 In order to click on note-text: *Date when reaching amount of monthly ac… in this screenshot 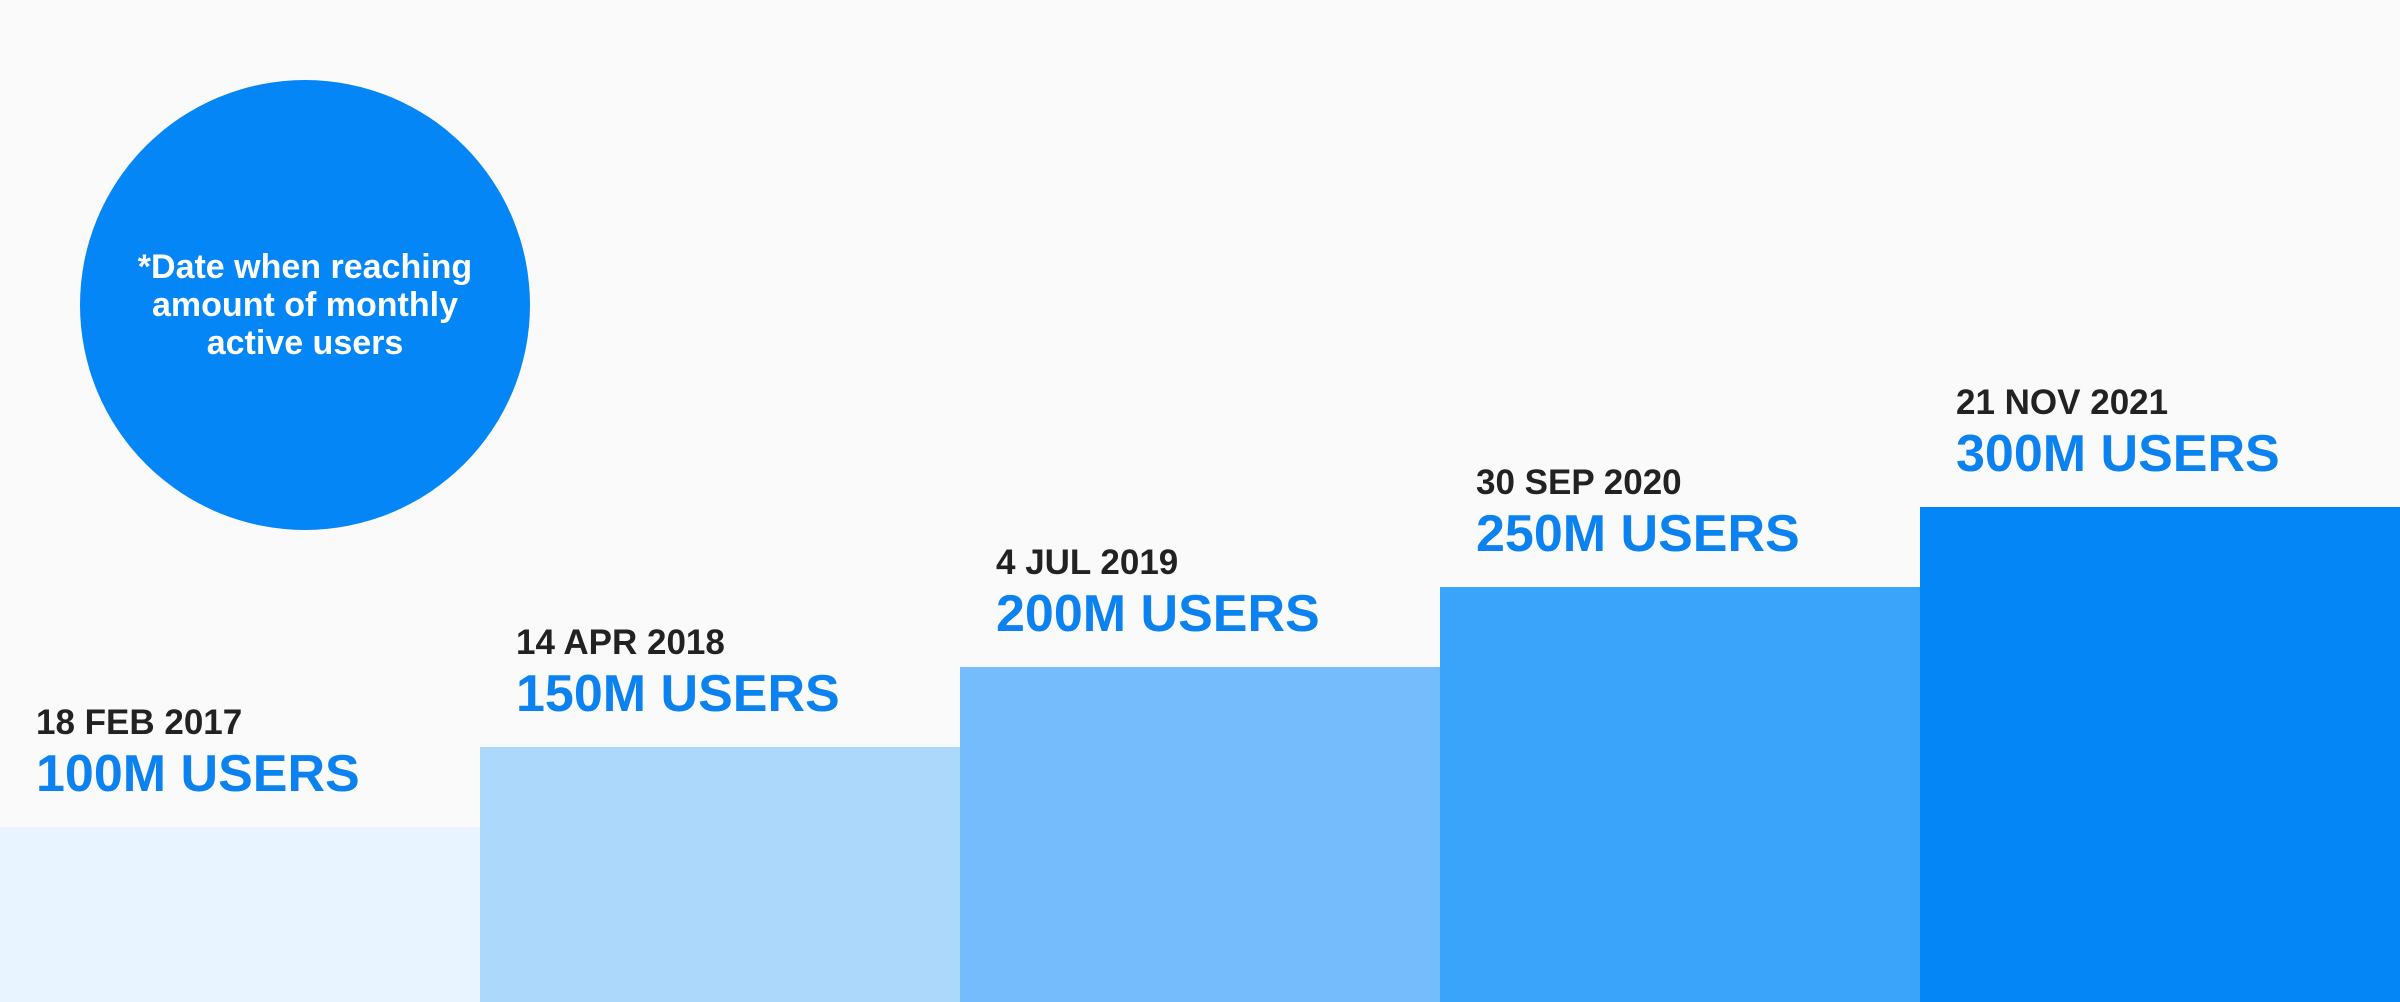, I will do `click(305, 305)`.